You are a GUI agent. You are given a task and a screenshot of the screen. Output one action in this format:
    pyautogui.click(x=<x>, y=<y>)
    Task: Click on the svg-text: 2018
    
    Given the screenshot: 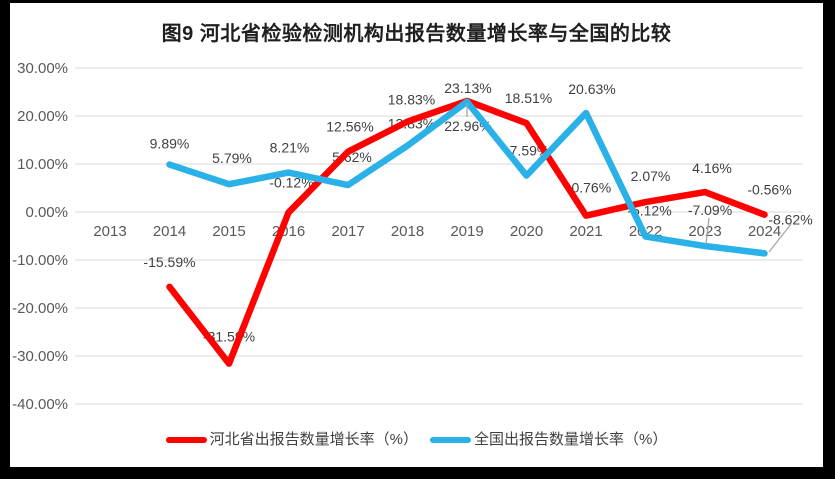 What is the action you would take?
    pyautogui.click(x=407, y=231)
    